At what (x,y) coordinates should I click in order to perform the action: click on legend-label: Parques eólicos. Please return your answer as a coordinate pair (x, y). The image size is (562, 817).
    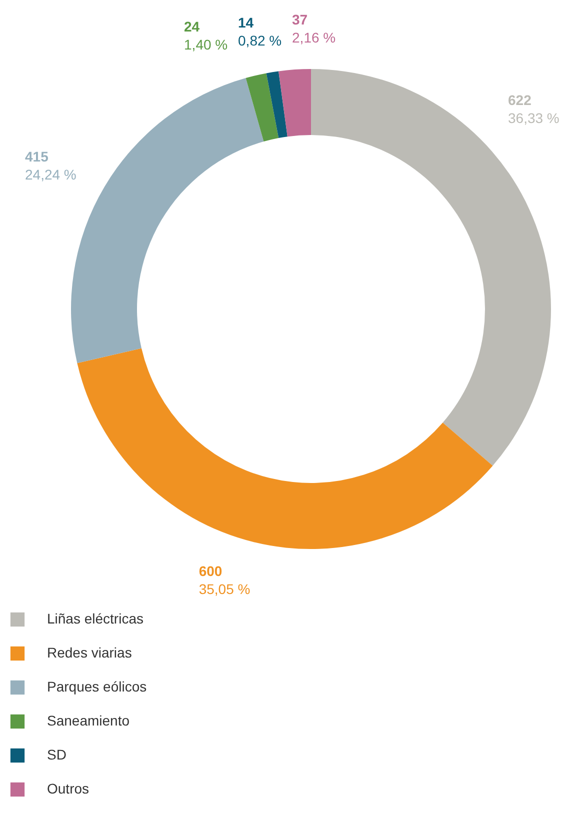
    Looking at the image, I should click on (97, 686).